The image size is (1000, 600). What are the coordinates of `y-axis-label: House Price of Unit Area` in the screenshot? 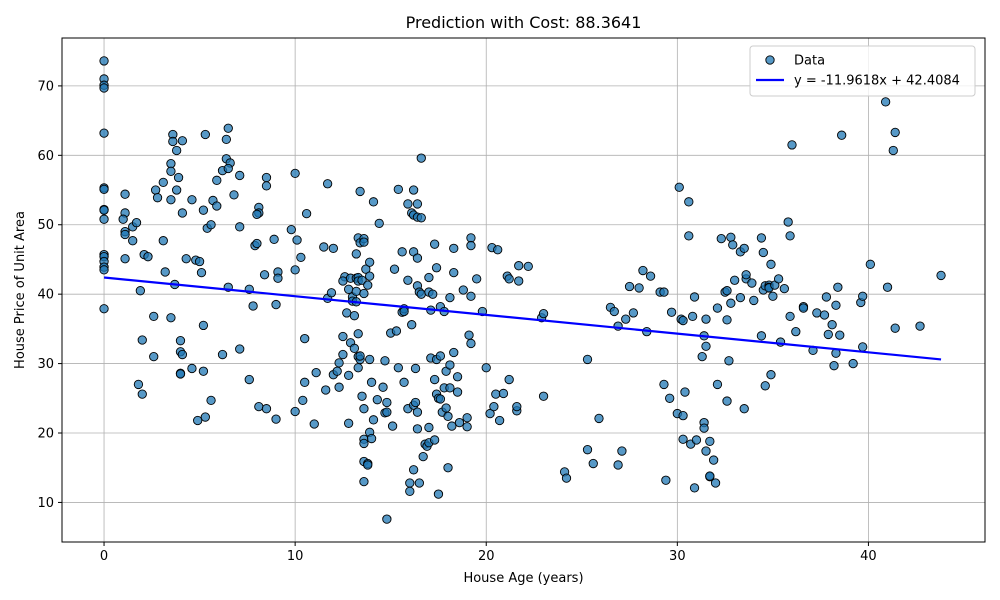 It's located at (20, 290).